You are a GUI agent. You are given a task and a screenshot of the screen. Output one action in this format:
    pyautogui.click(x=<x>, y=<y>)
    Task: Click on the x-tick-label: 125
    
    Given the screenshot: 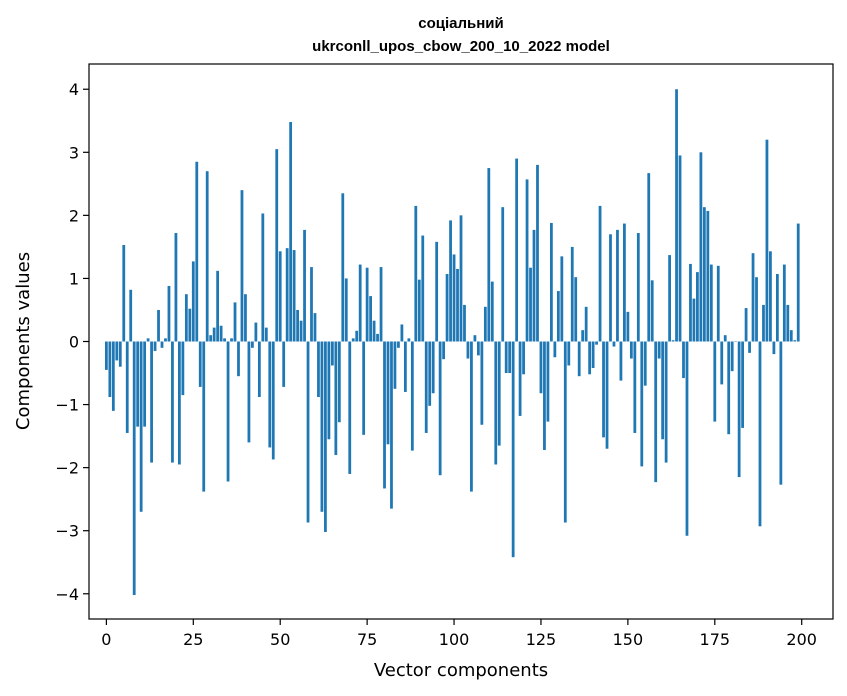 What is the action you would take?
    pyautogui.click(x=541, y=639)
    